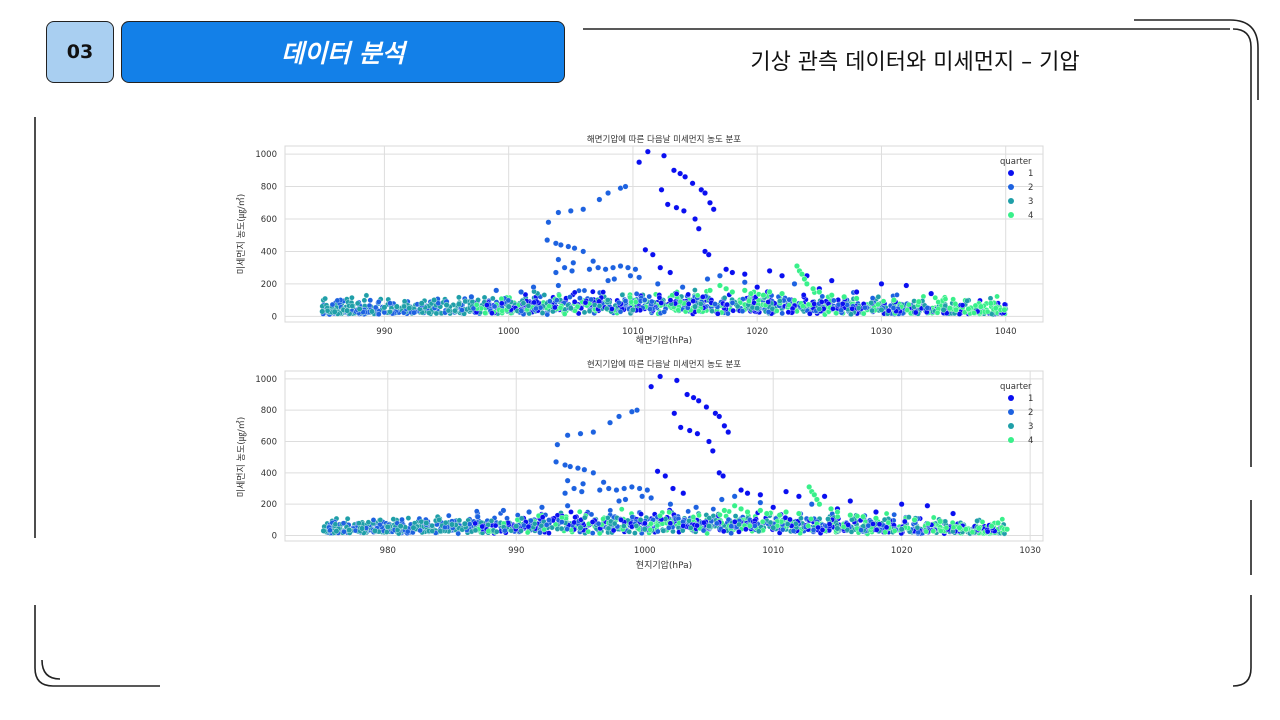  Describe the element at coordinates (1006, 332) in the screenshot. I see `x-tick-label: 1040` at that location.